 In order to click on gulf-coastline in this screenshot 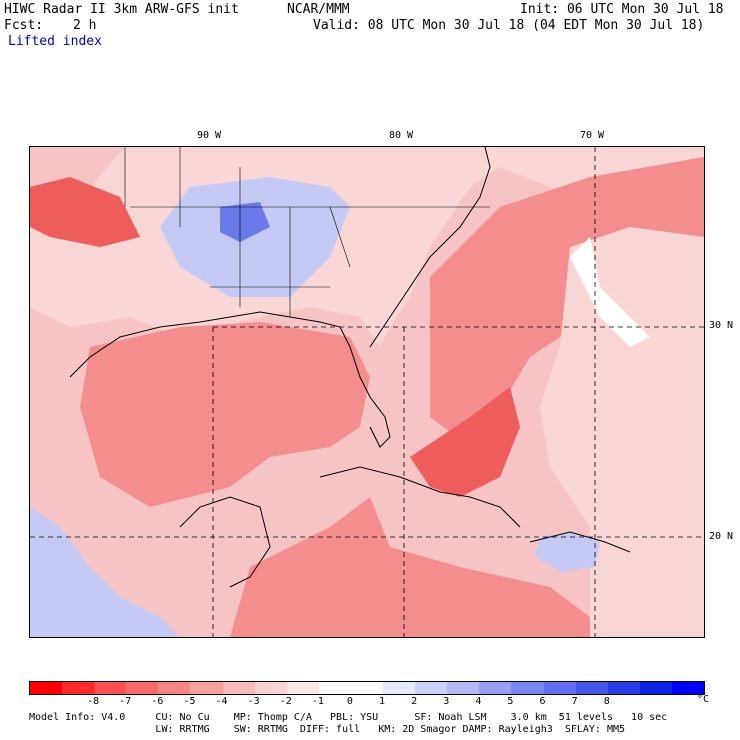, I will do `click(230, 379)`.